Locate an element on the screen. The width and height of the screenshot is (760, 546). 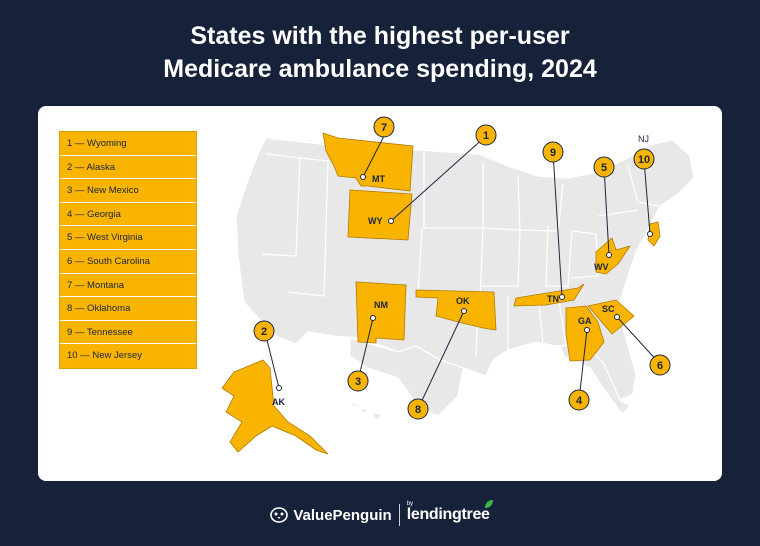
label-mt: MT is located at coordinates (378, 179).